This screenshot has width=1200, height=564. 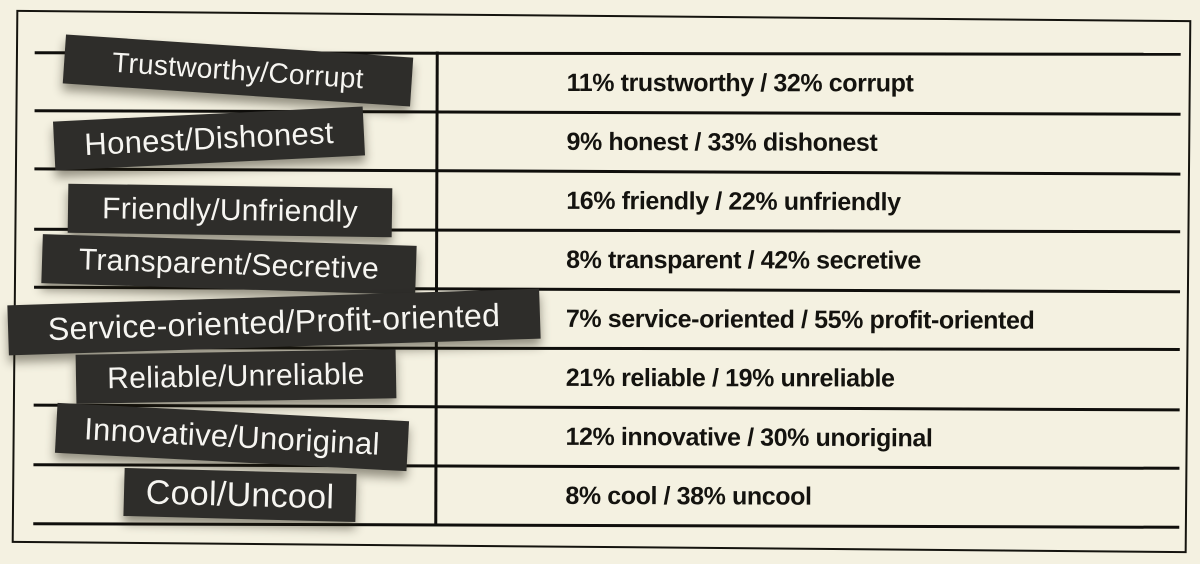 I want to click on attribute-label-text: Trustworthy/Corrupt, so click(x=238, y=70).